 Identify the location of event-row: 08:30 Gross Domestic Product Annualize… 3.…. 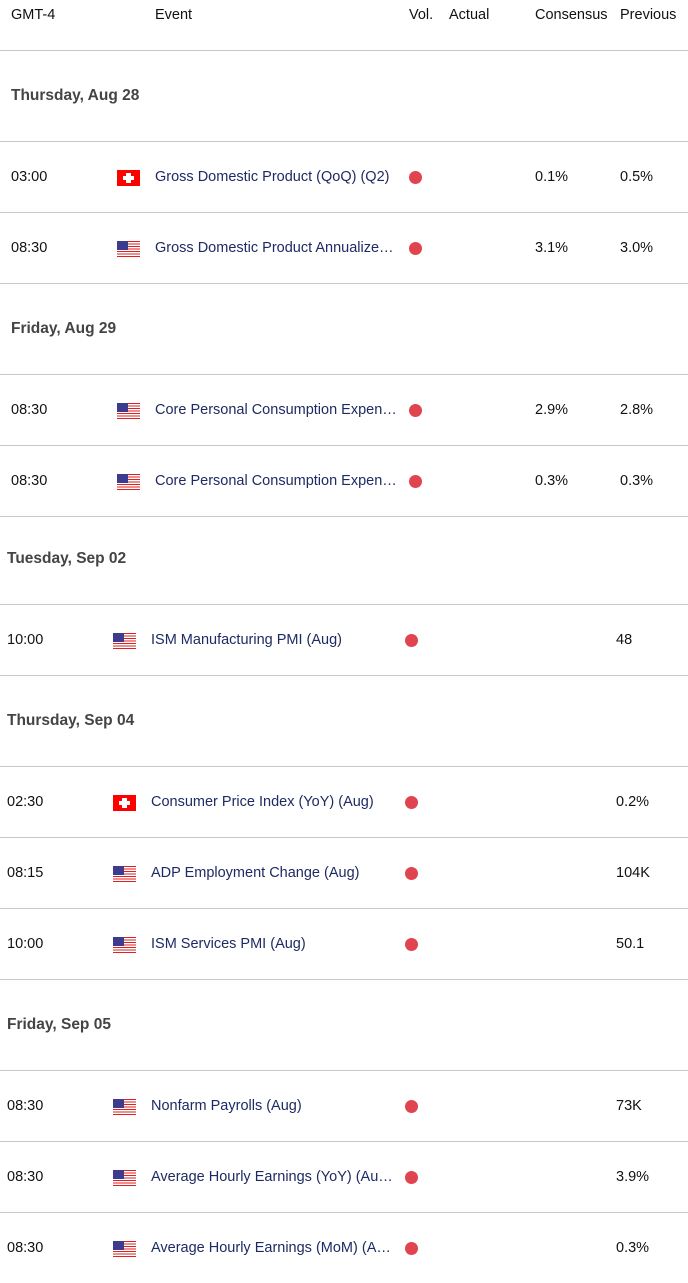
(344, 248).